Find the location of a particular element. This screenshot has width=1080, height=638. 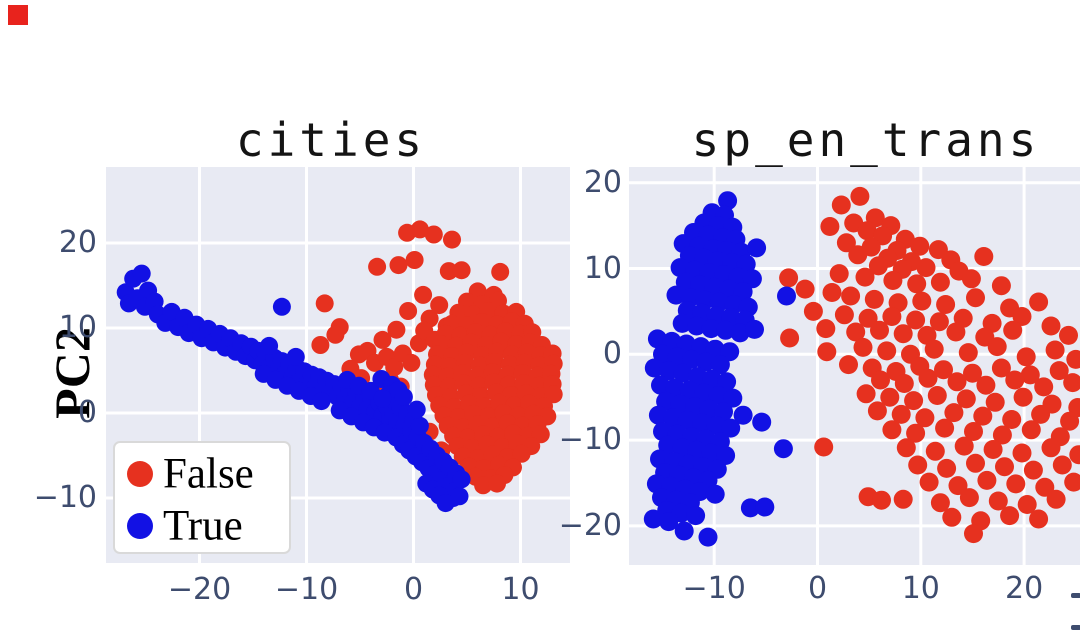

x-tick-label: 0 is located at coordinates (817, 588).